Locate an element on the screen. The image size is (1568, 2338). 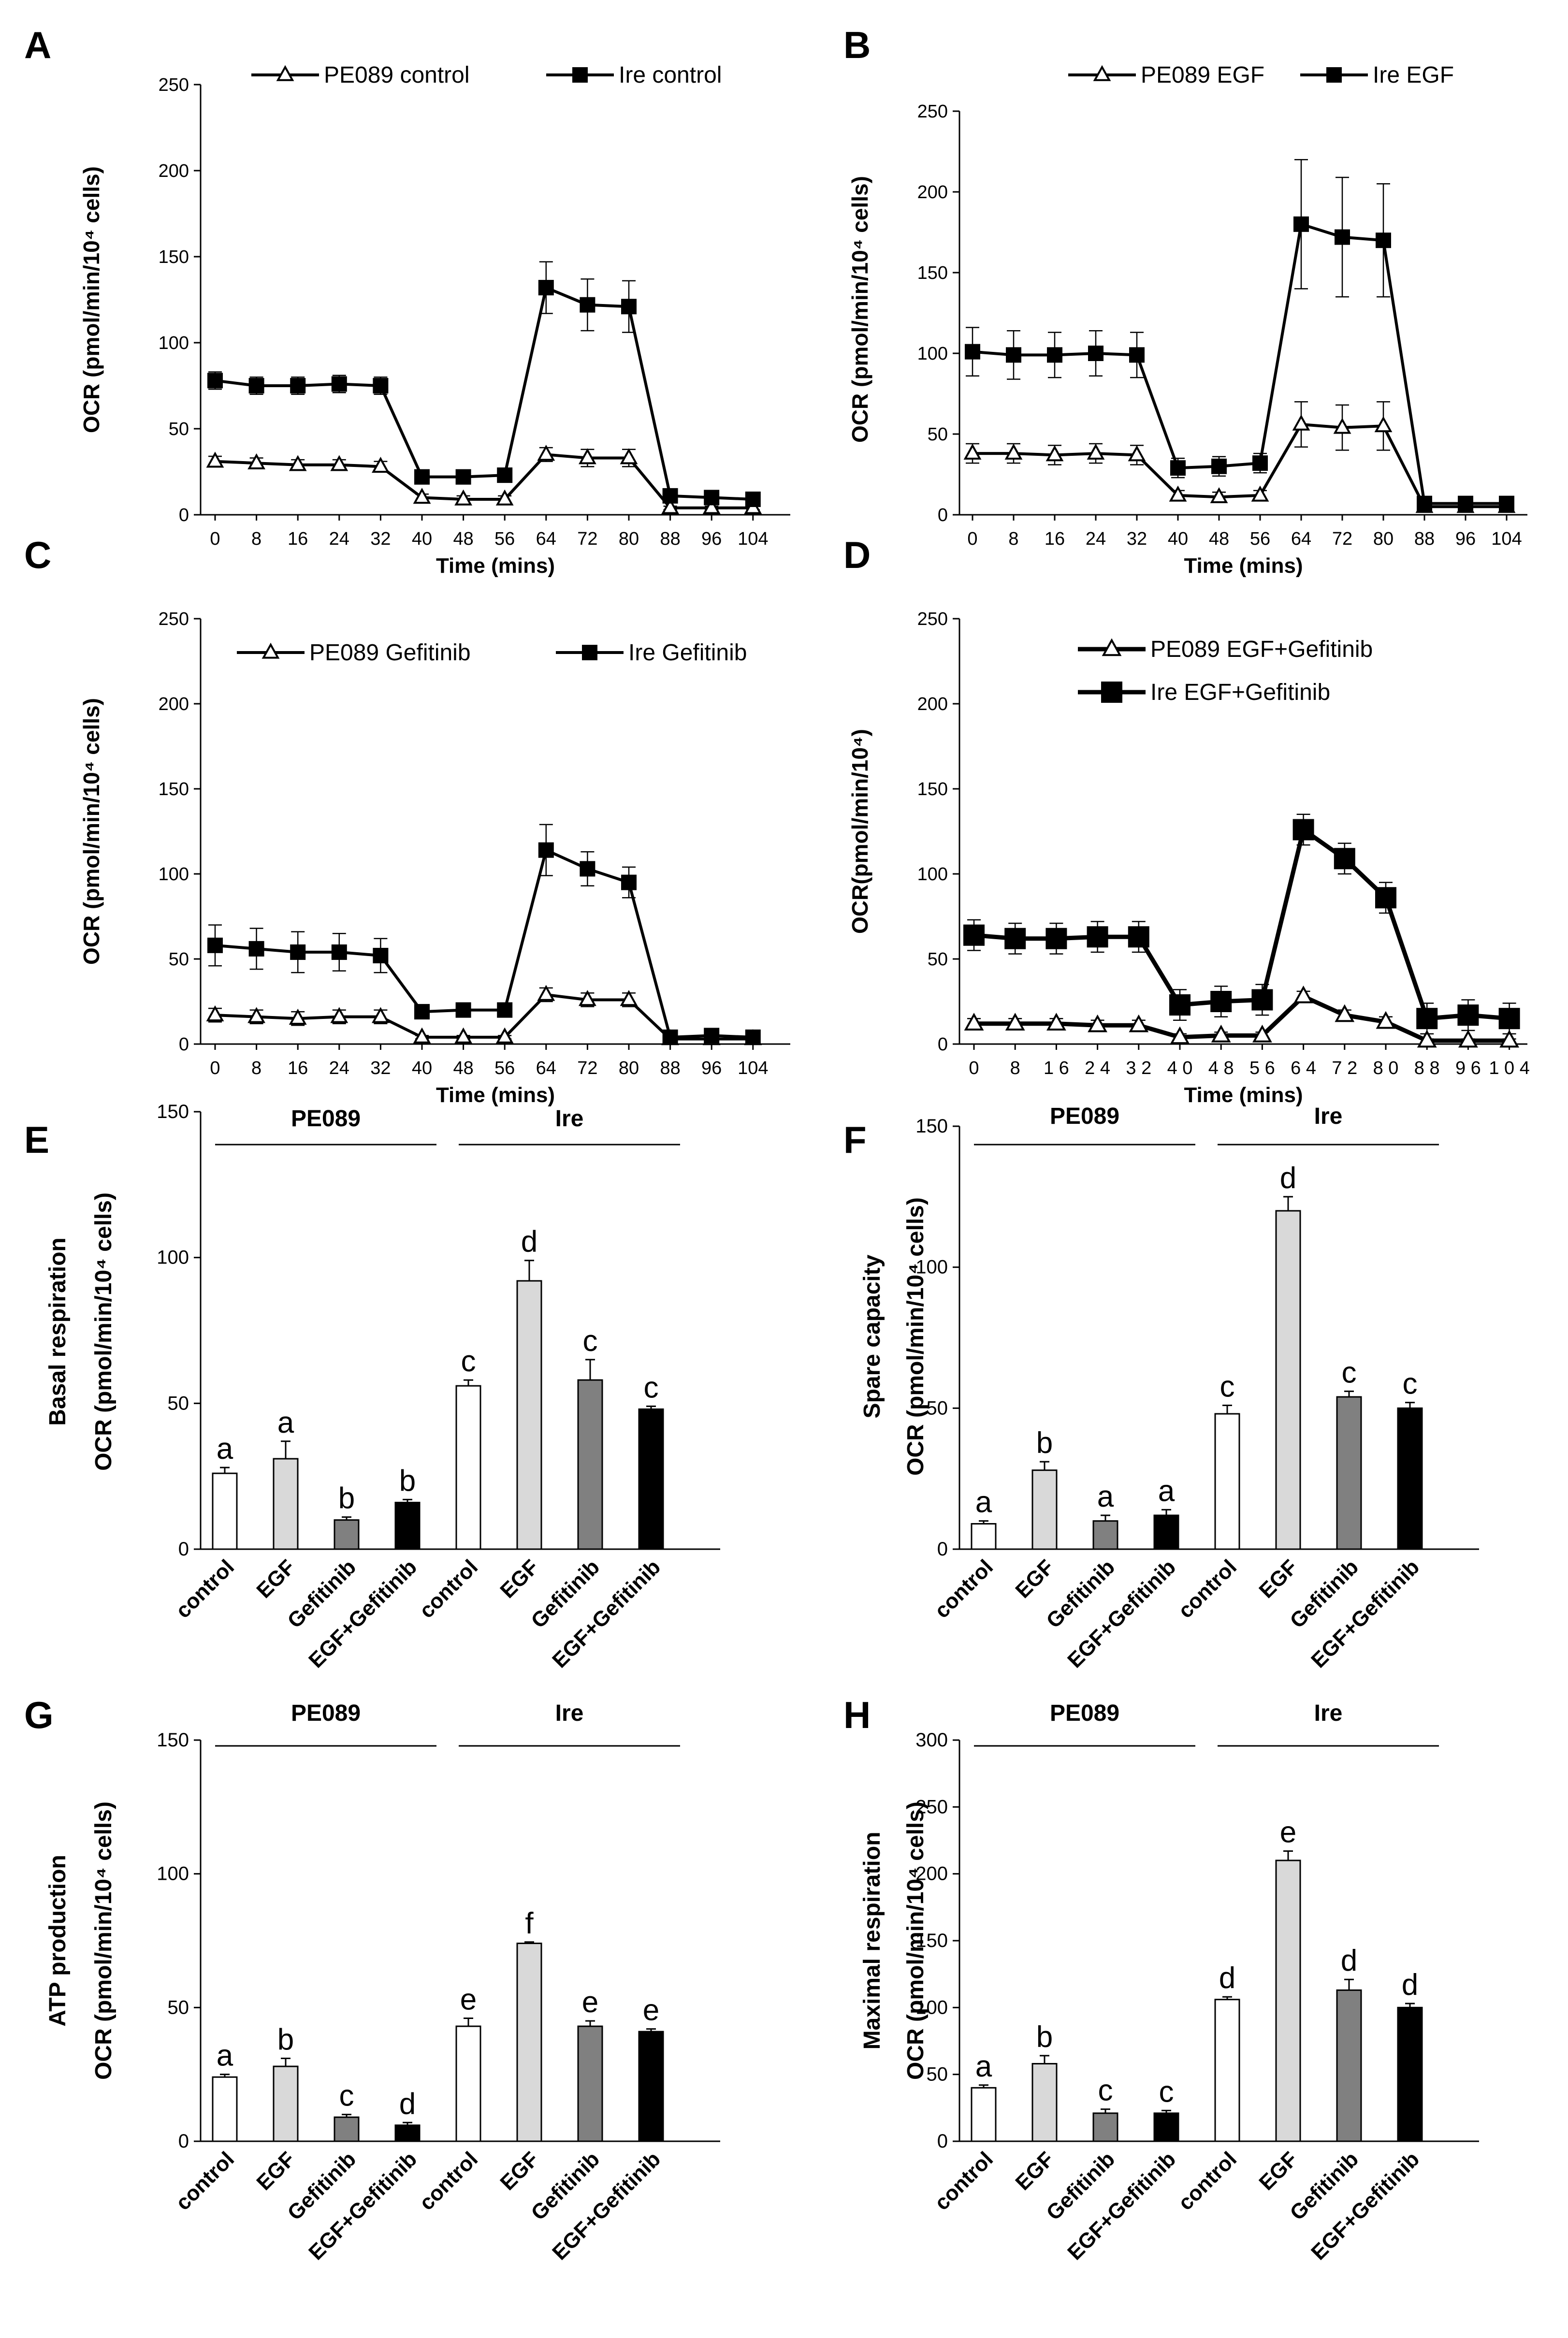
bar-egf-gefitinib-pe089 is located at coordinates (1166, 1532).